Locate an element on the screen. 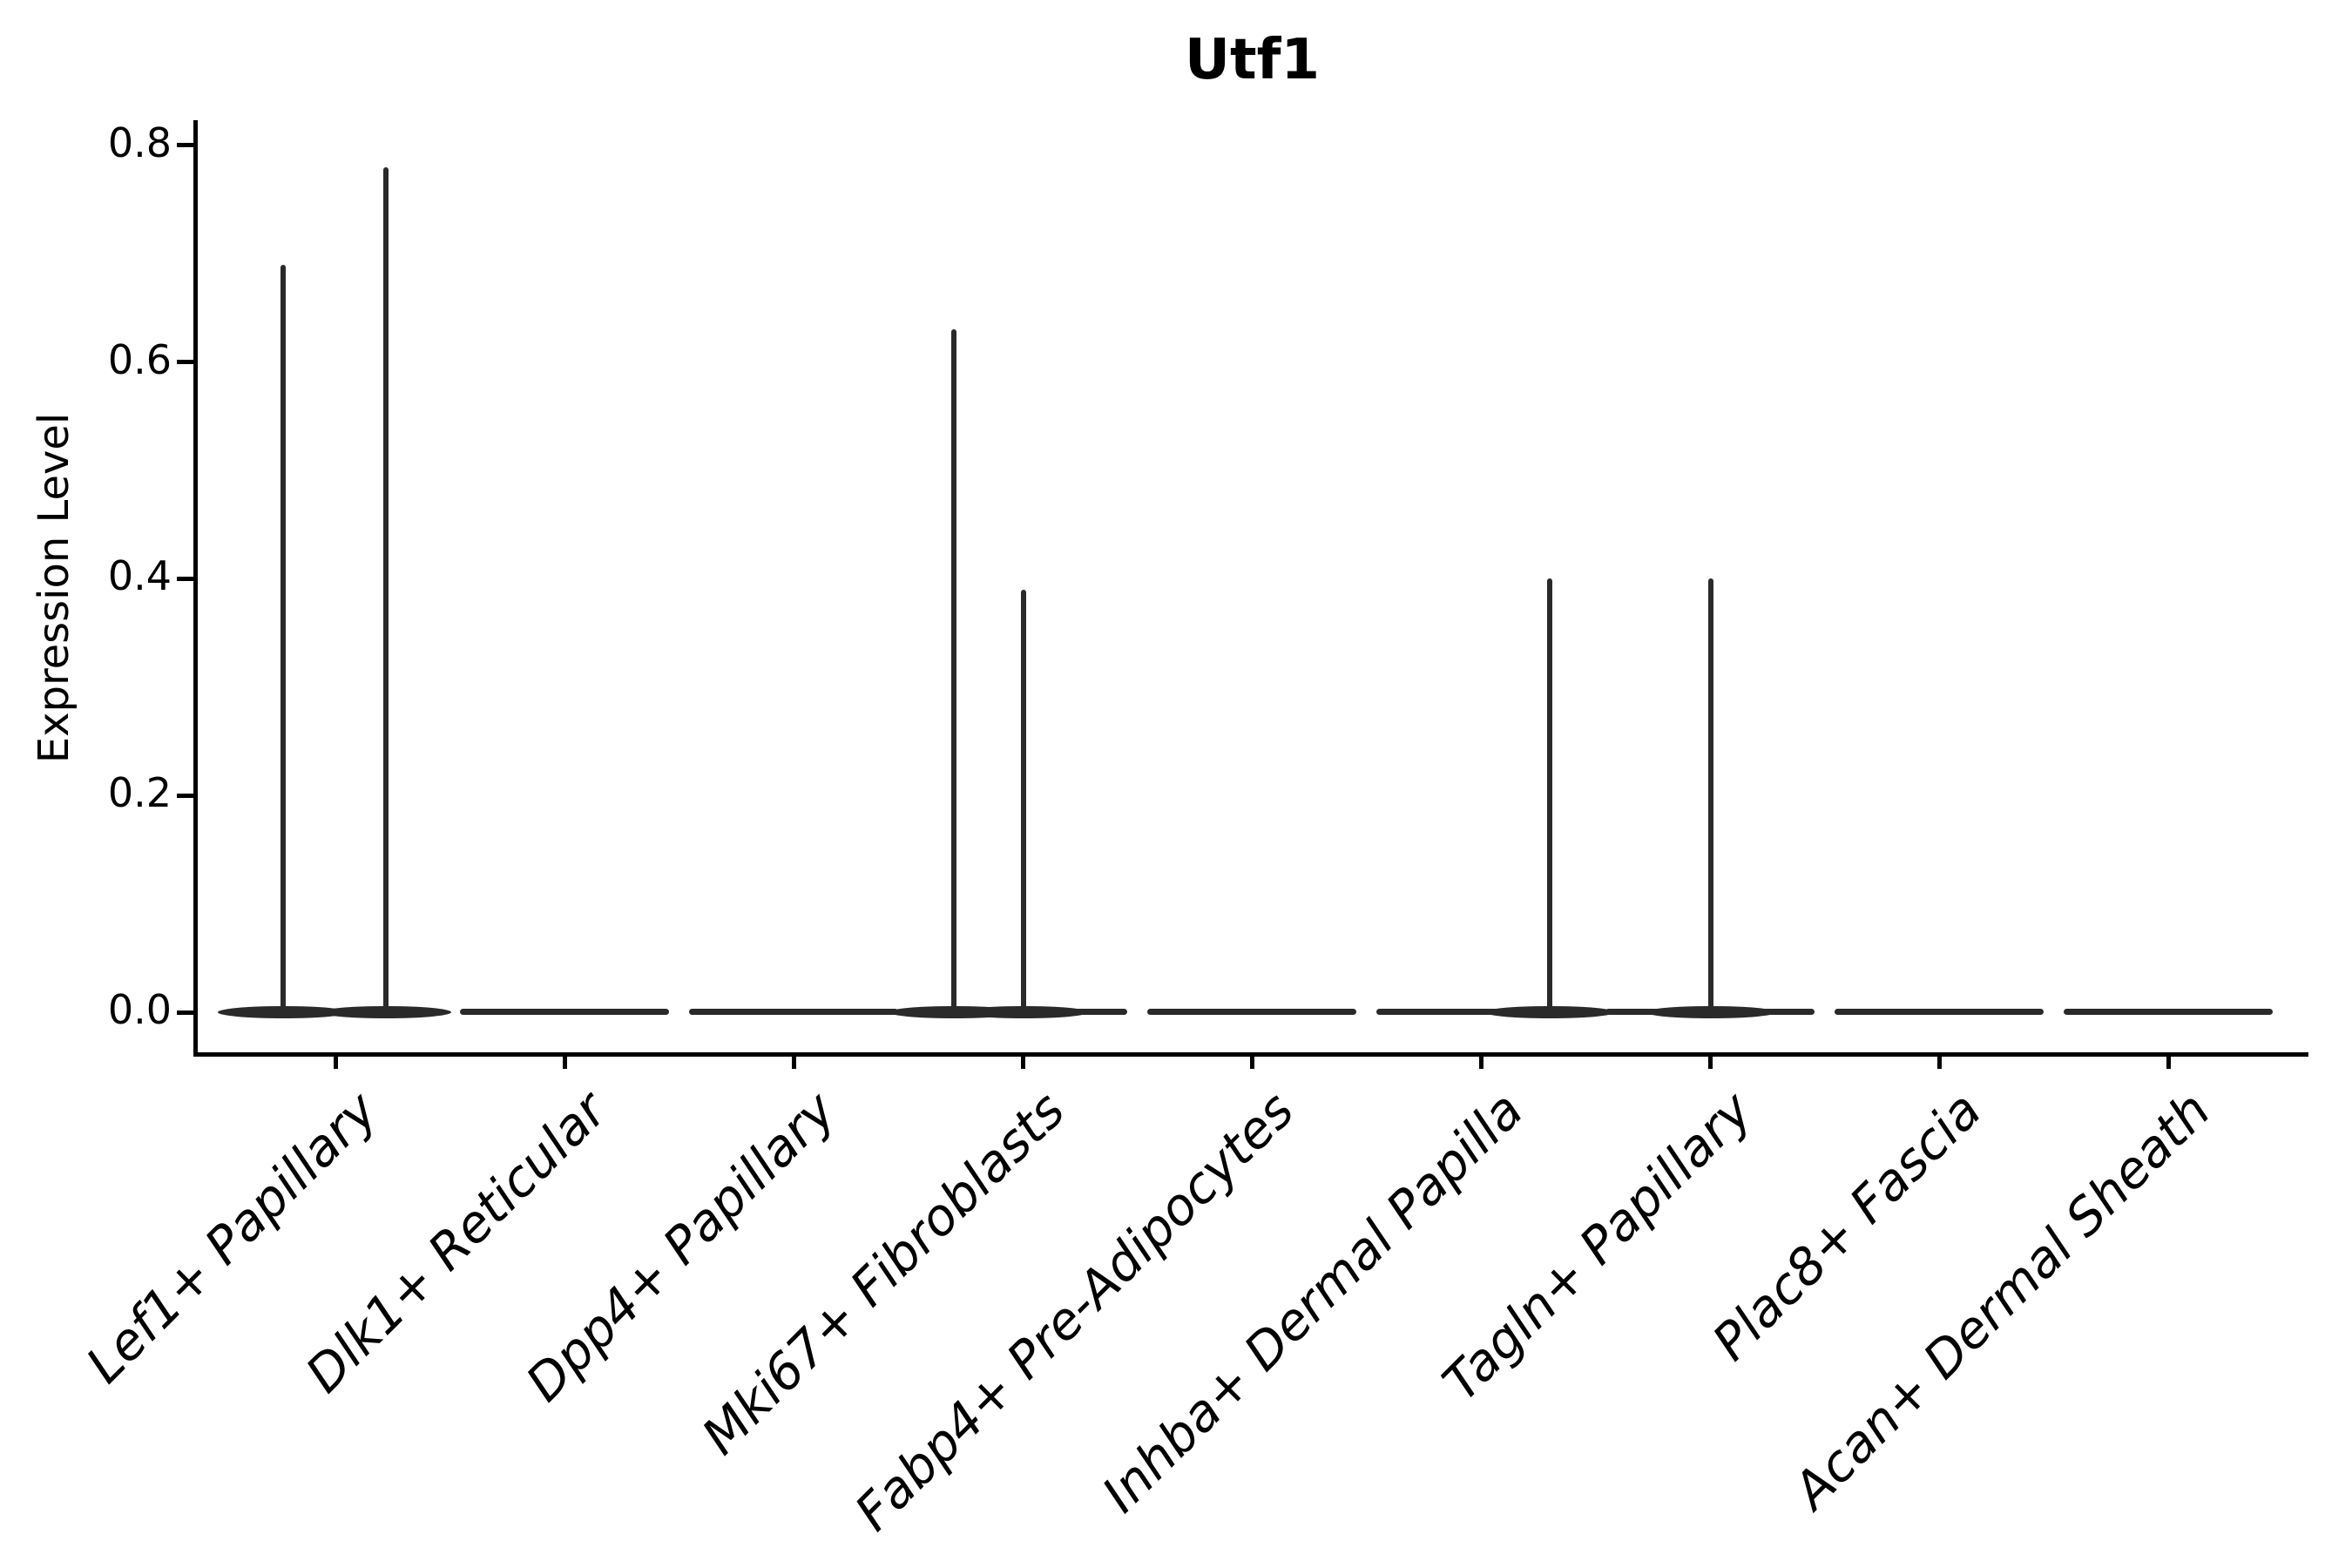  x-axis-spine is located at coordinates (1250, 1054).